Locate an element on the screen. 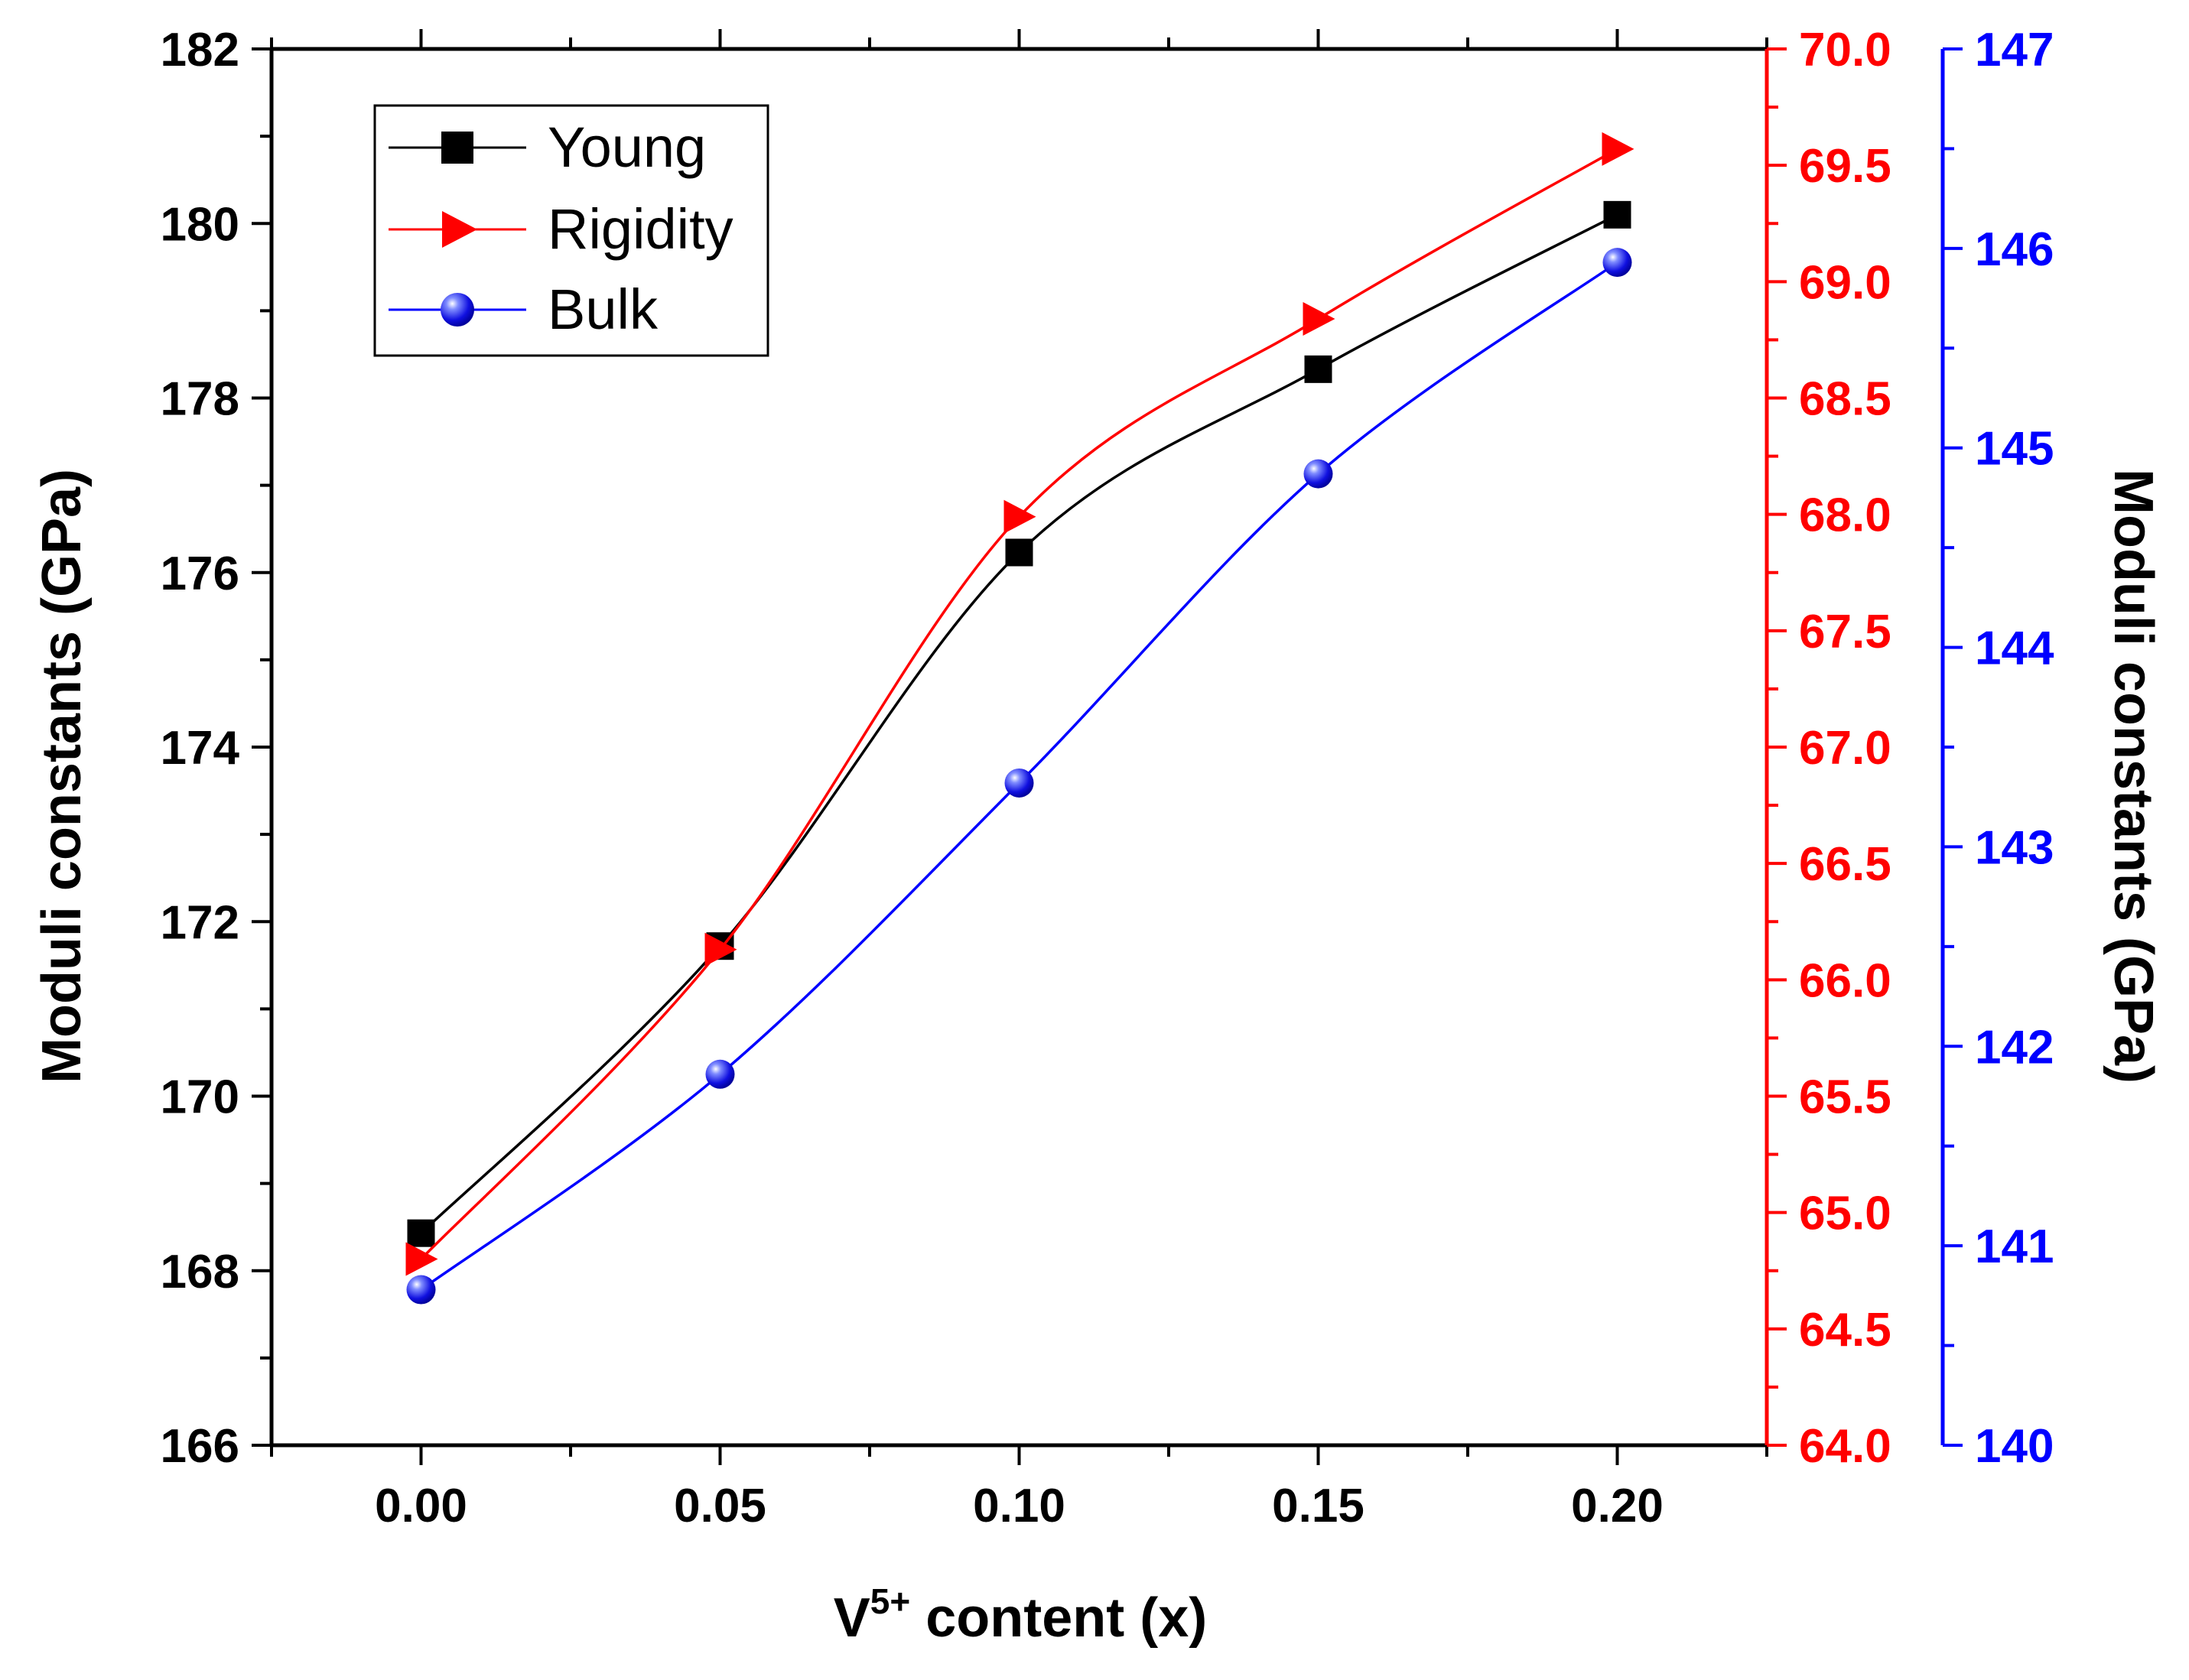 The width and height of the screenshot is (2189, 1680). red-right-tick-label: 65.0 is located at coordinates (1845, 1214).